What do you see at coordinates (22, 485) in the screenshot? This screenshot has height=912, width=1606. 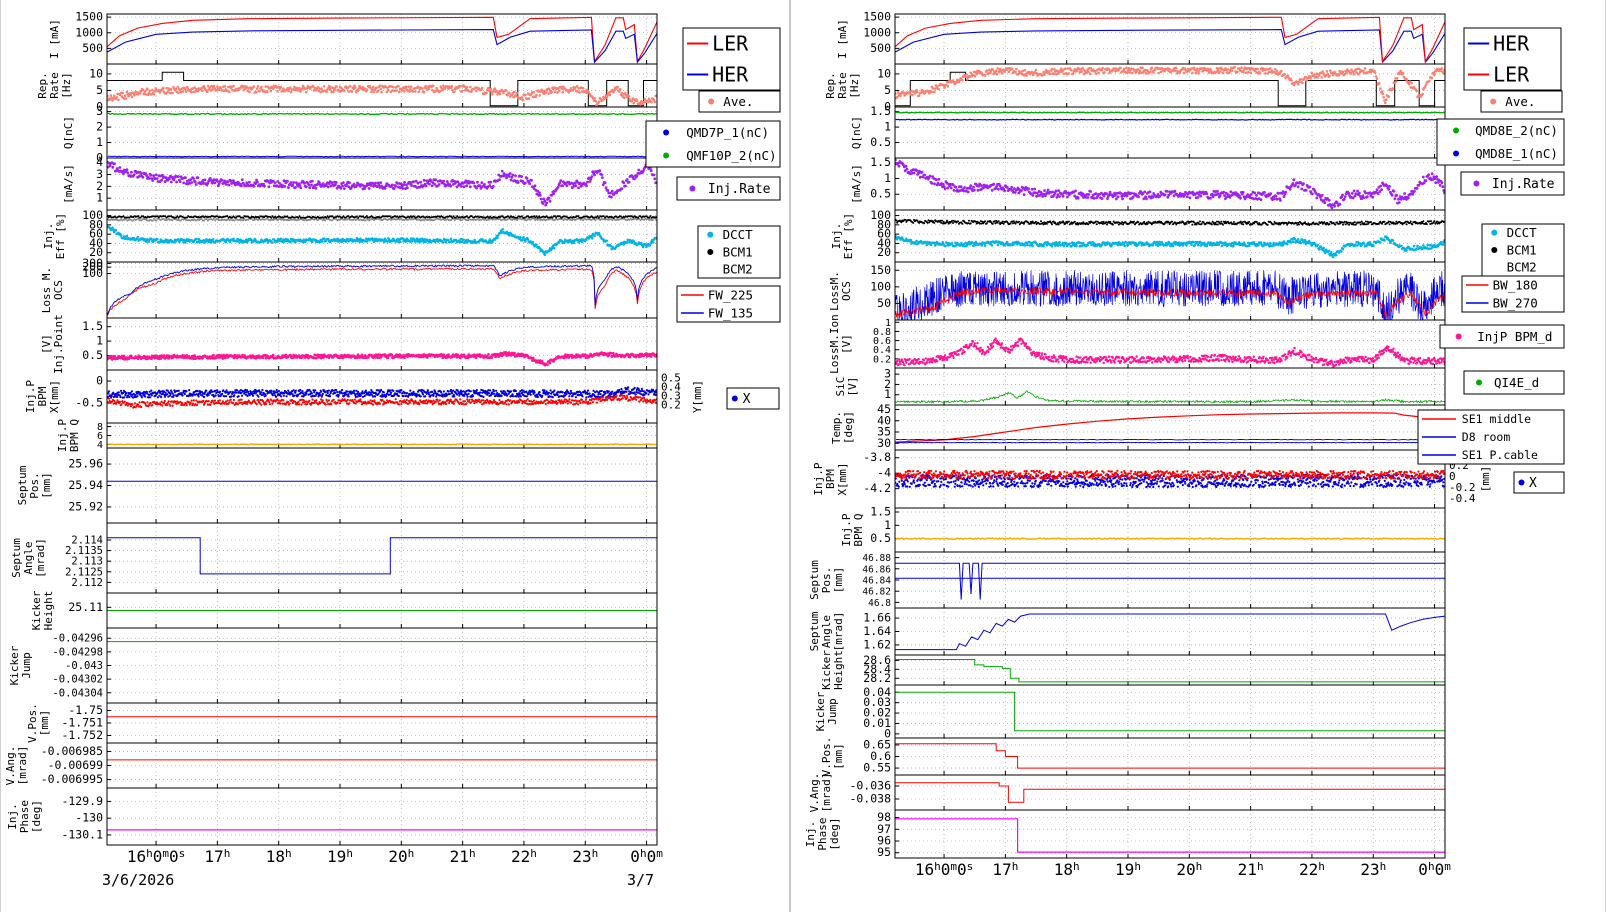 I see `axis-label: Septum` at bounding box center [22, 485].